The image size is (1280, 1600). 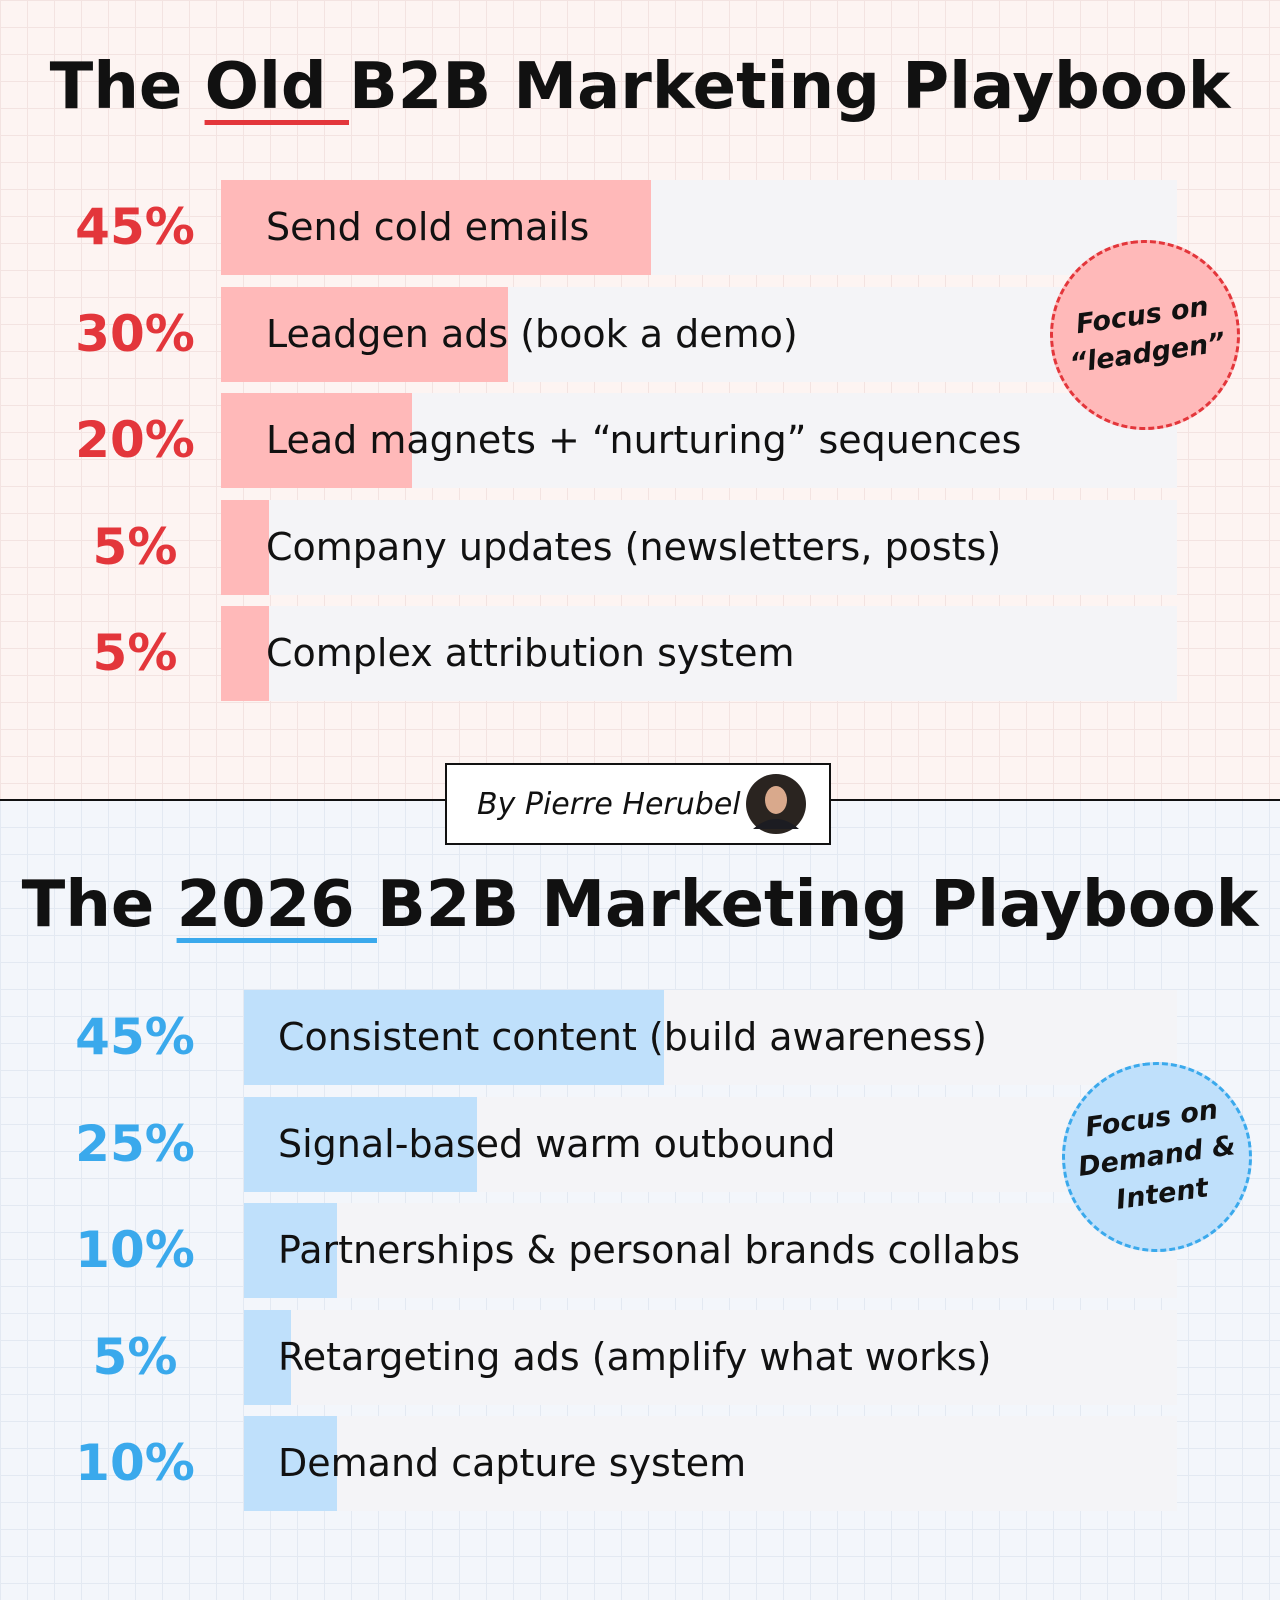 What do you see at coordinates (557, 1143) in the screenshot?
I see `category-label: Signal-based warm outbound` at bounding box center [557, 1143].